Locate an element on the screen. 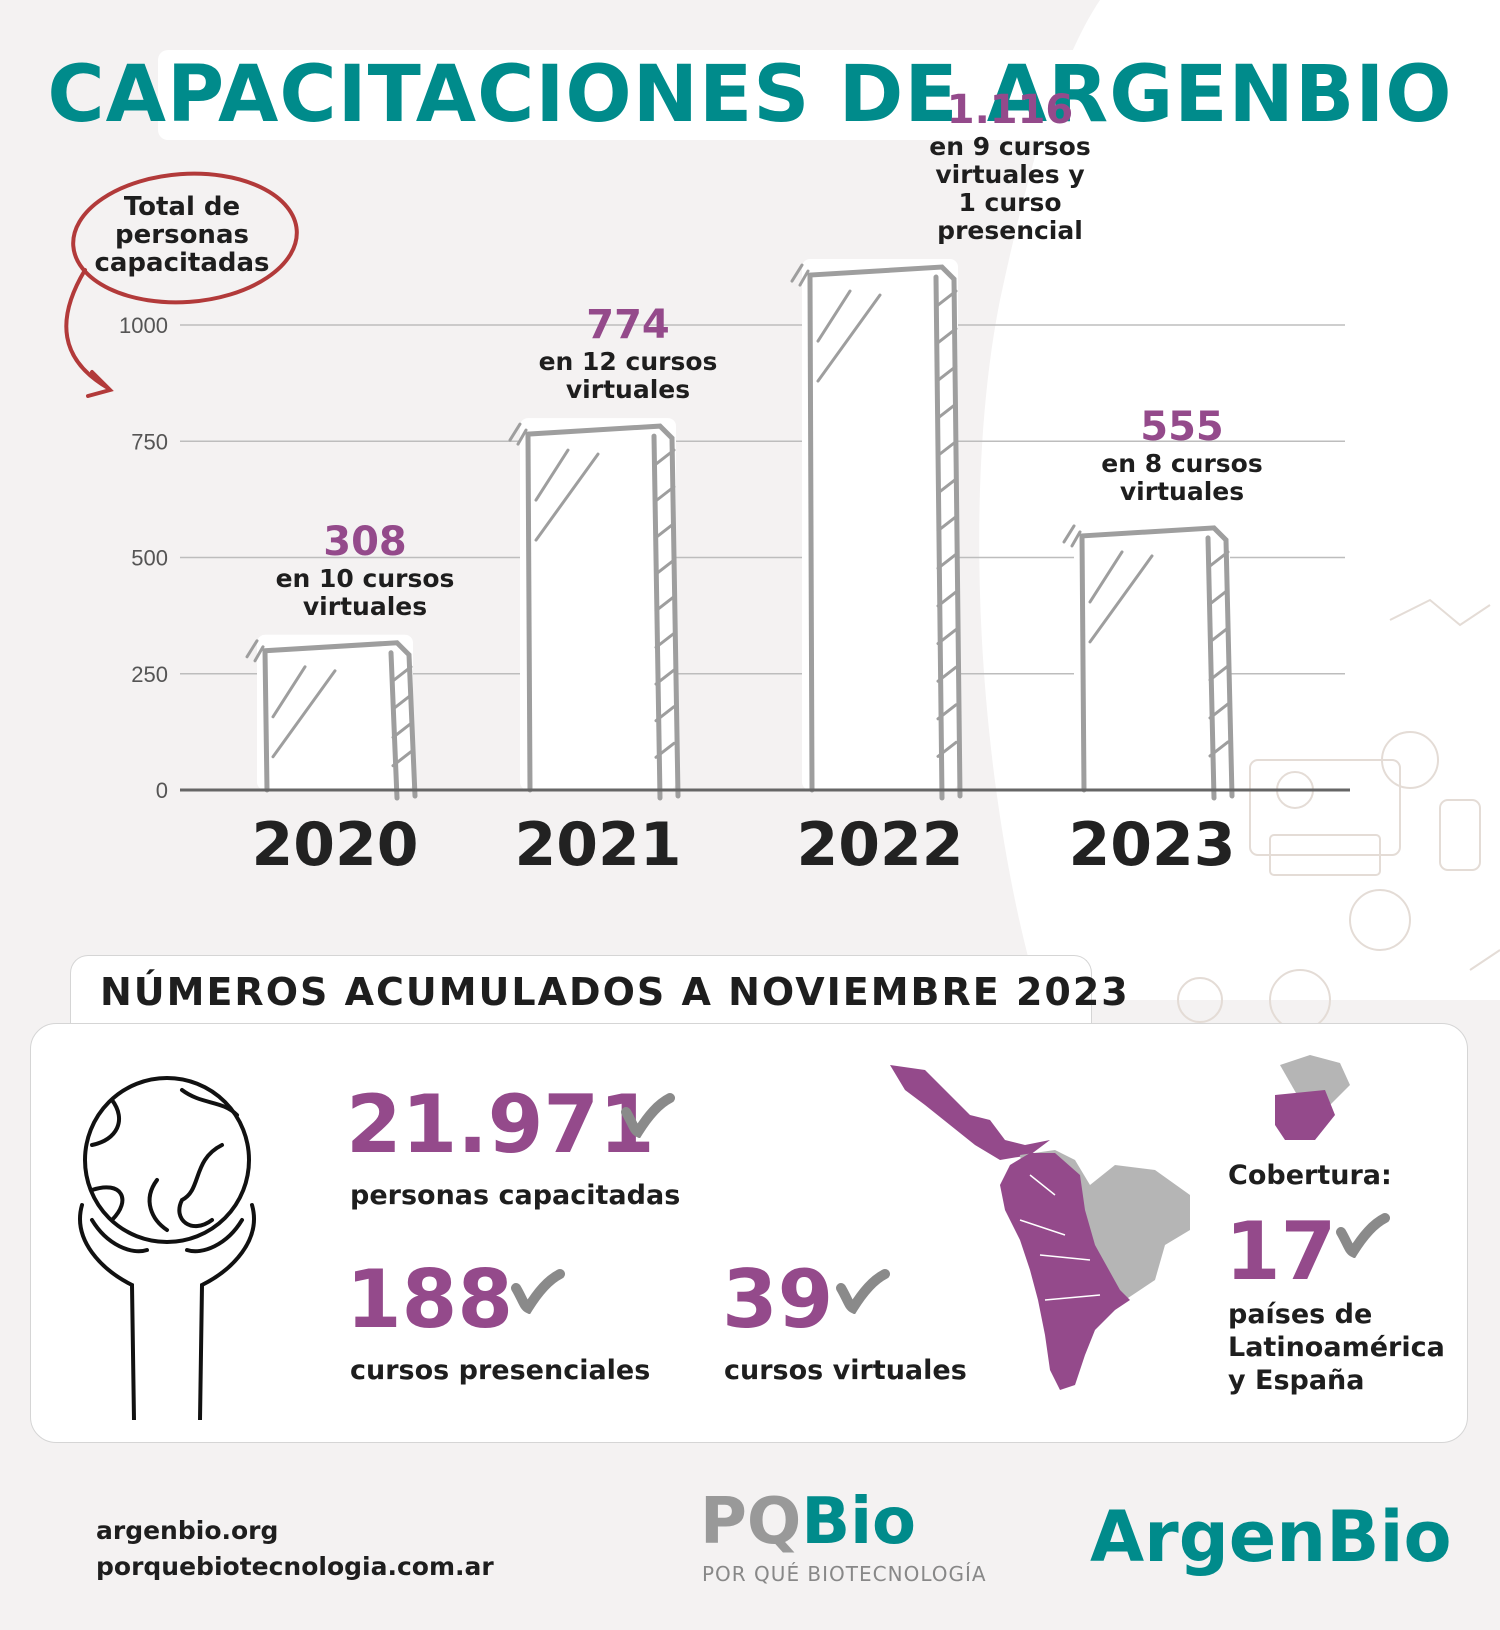 The image size is (1500, 1630). red-circle-annotation-icon is located at coordinates (185, 238).